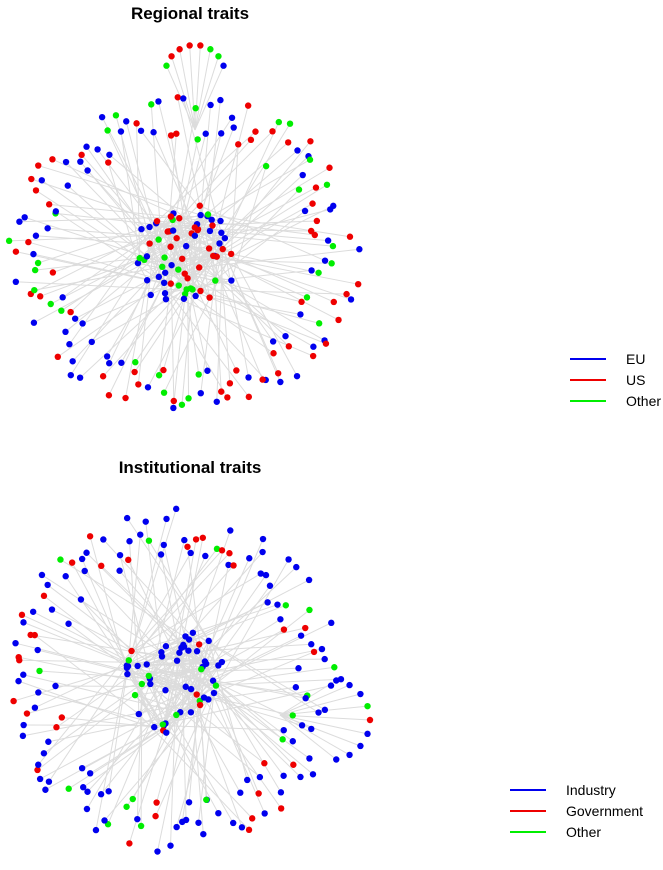 The width and height of the screenshot is (663, 870). I want to click on legend-item-industry: Industry, so click(576, 789).